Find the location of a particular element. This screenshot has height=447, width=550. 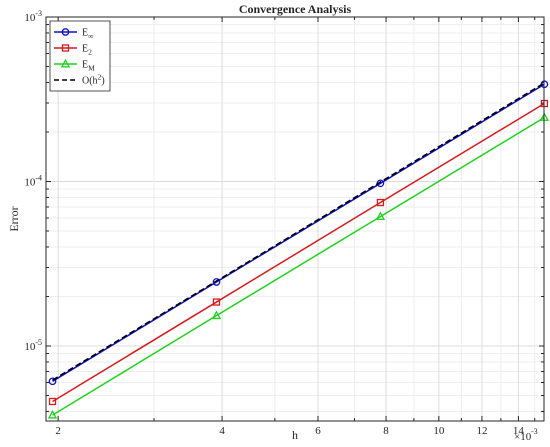

chart-title: Convergence Analysis is located at coordinates (295, 9).